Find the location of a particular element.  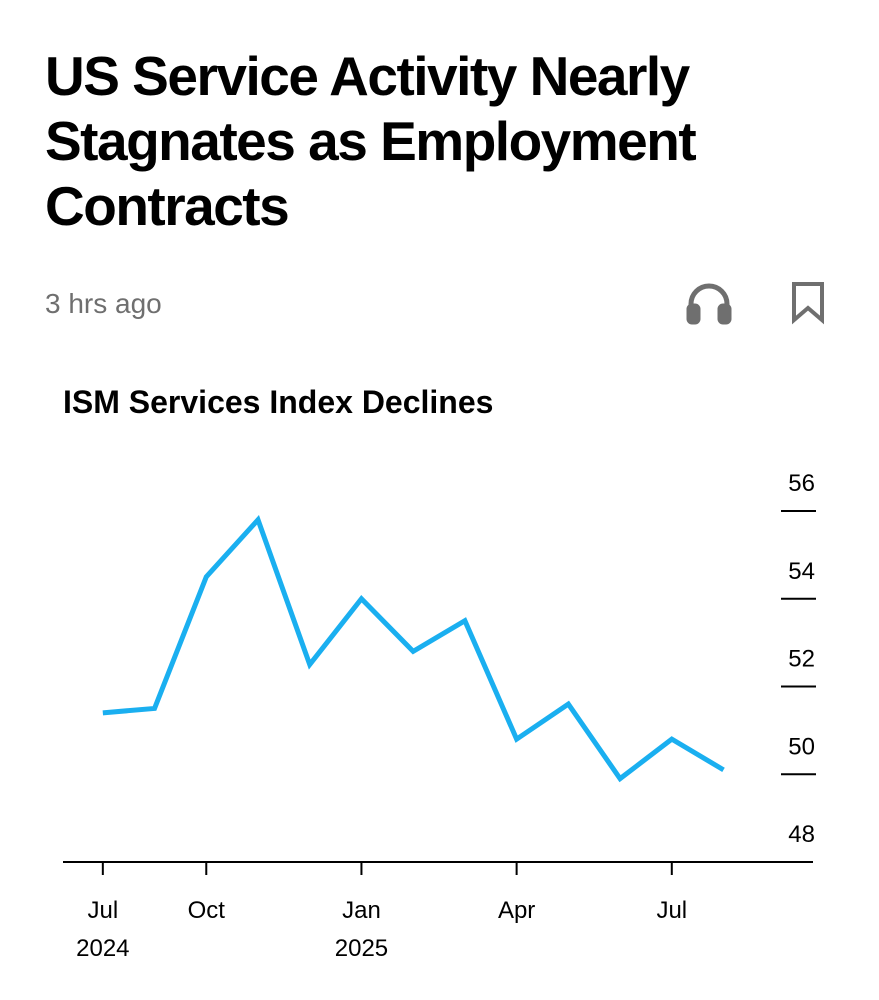

listen-button is located at coordinates (709, 304).